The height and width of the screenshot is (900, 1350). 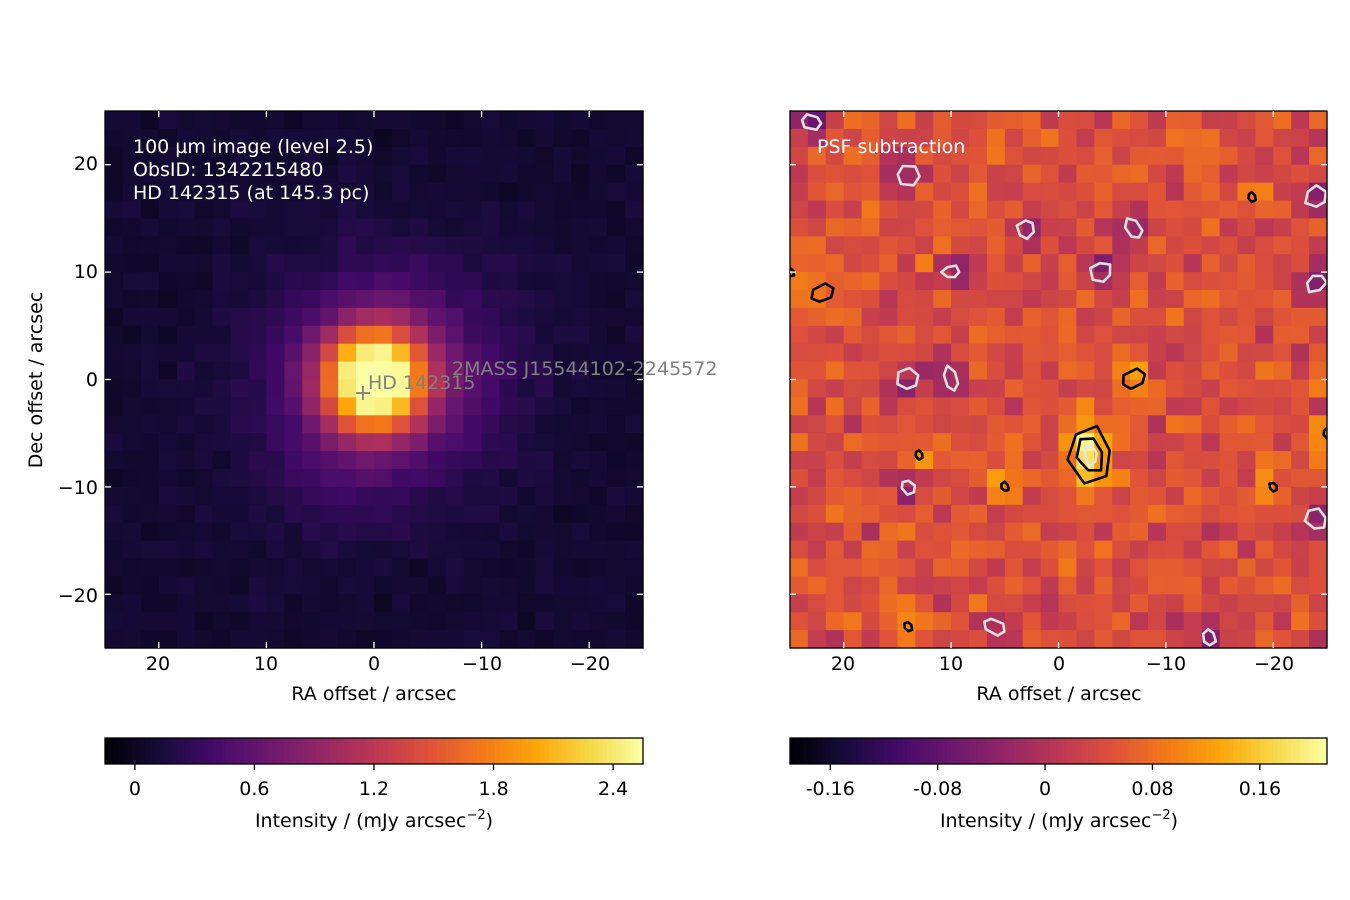 What do you see at coordinates (1315, 196) in the screenshot?
I see `negative-contour` at bounding box center [1315, 196].